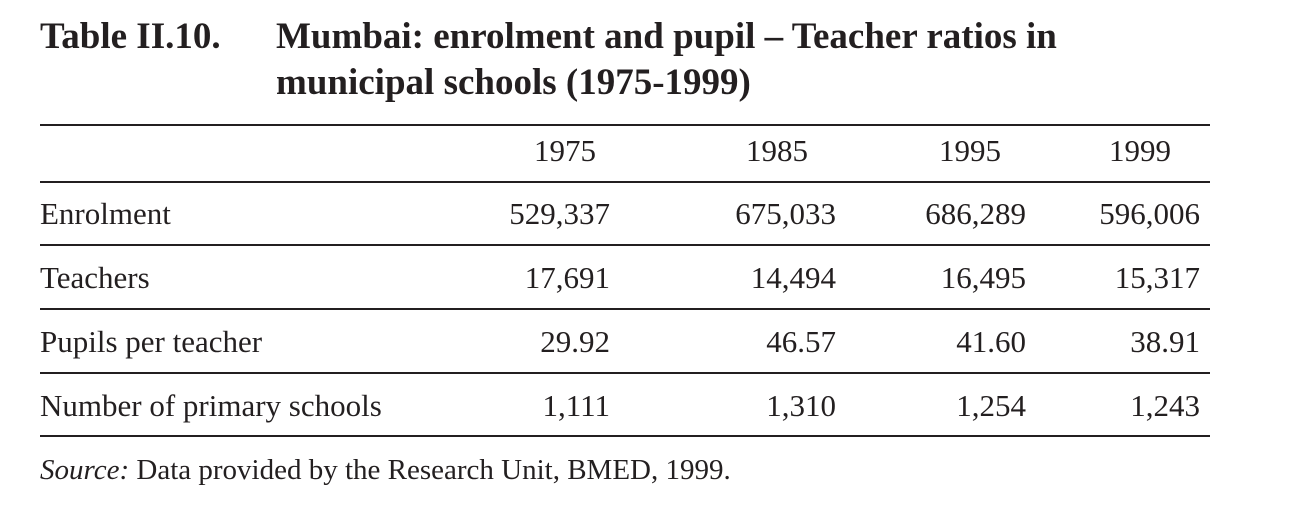 This screenshot has width=1316, height=522. What do you see at coordinates (575, 341) in the screenshot?
I see `cell-pupils-per-teacher-1975: 29.92` at bounding box center [575, 341].